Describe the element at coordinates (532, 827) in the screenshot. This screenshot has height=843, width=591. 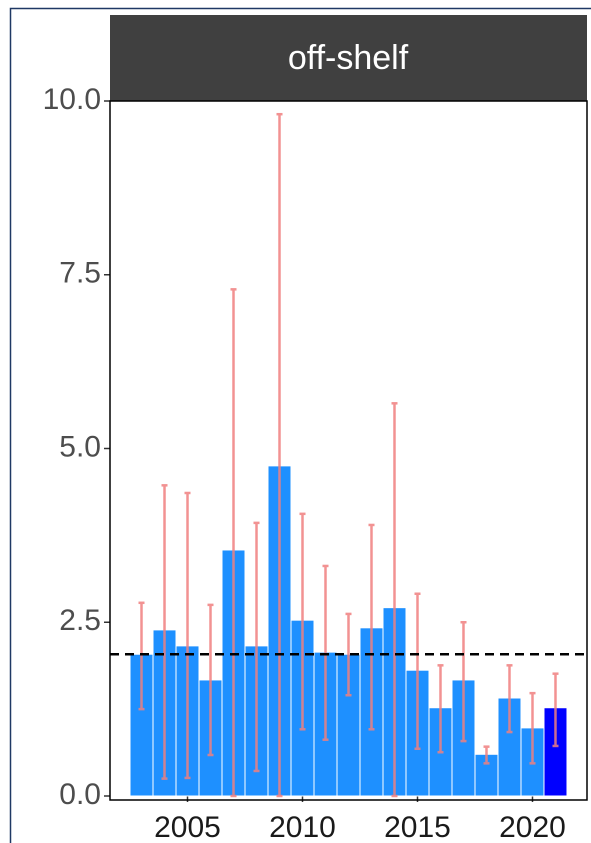
I see `x-tick-label: 2020` at that location.